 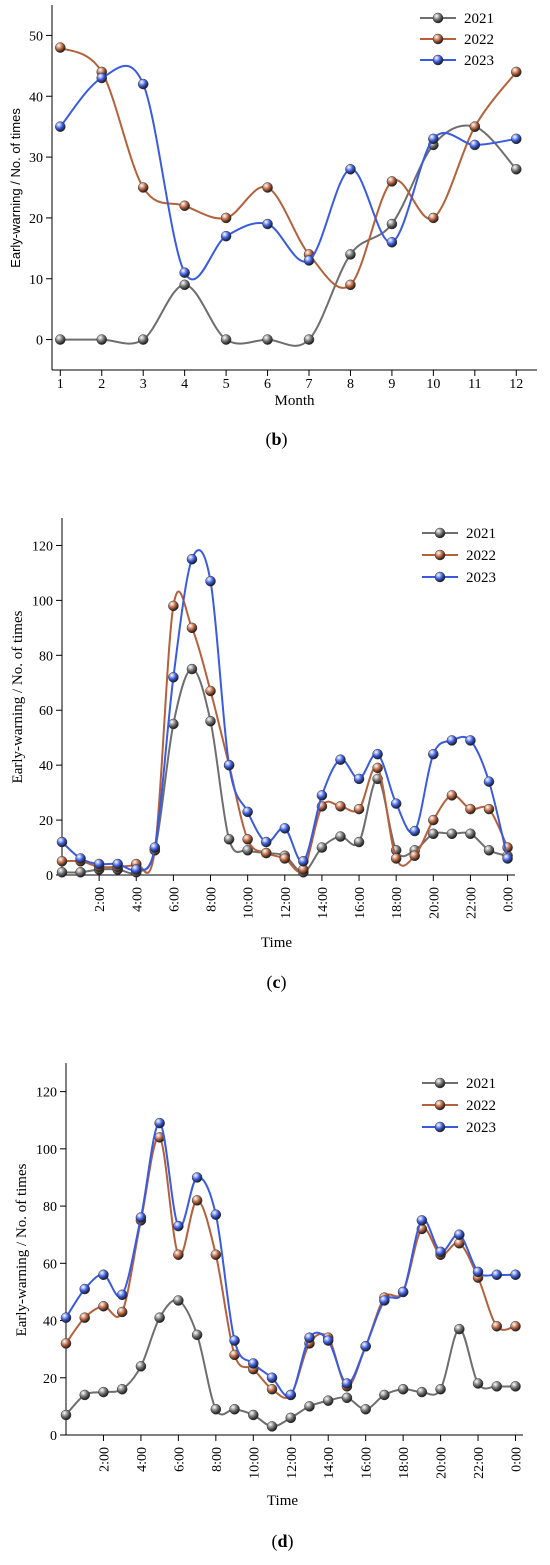 What do you see at coordinates (290, 1363) in the screenshot?
I see `series-line-2021` at bounding box center [290, 1363].